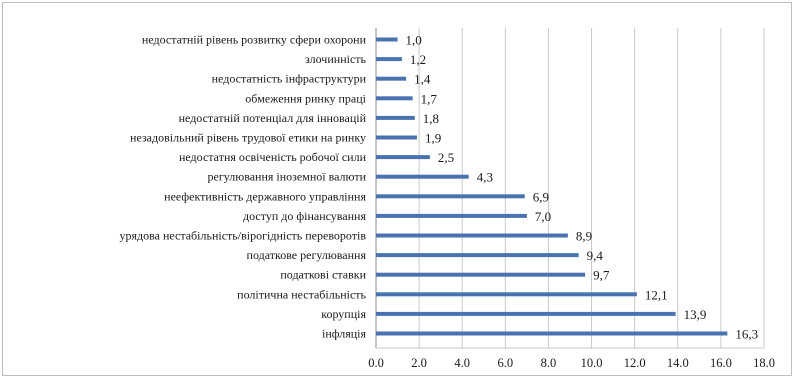 This screenshot has height=380, width=796. What do you see at coordinates (343, 314) in the screenshot?
I see `category-label: корупція` at bounding box center [343, 314].